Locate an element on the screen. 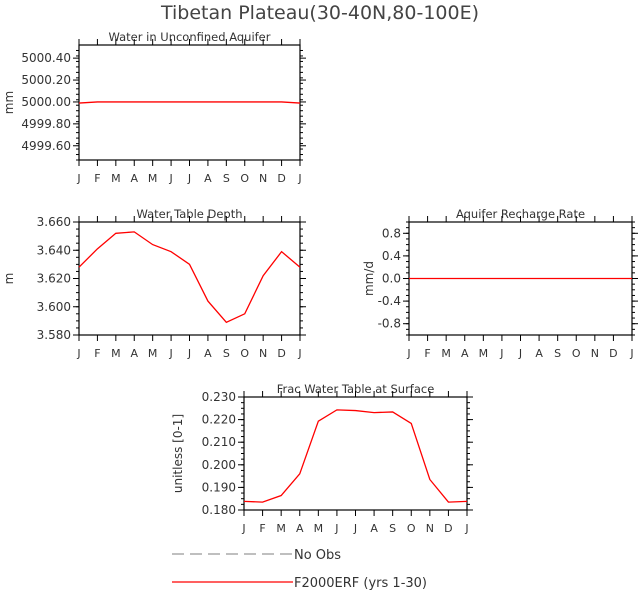  y-tick-label: 0.8 is located at coordinates (391, 233).